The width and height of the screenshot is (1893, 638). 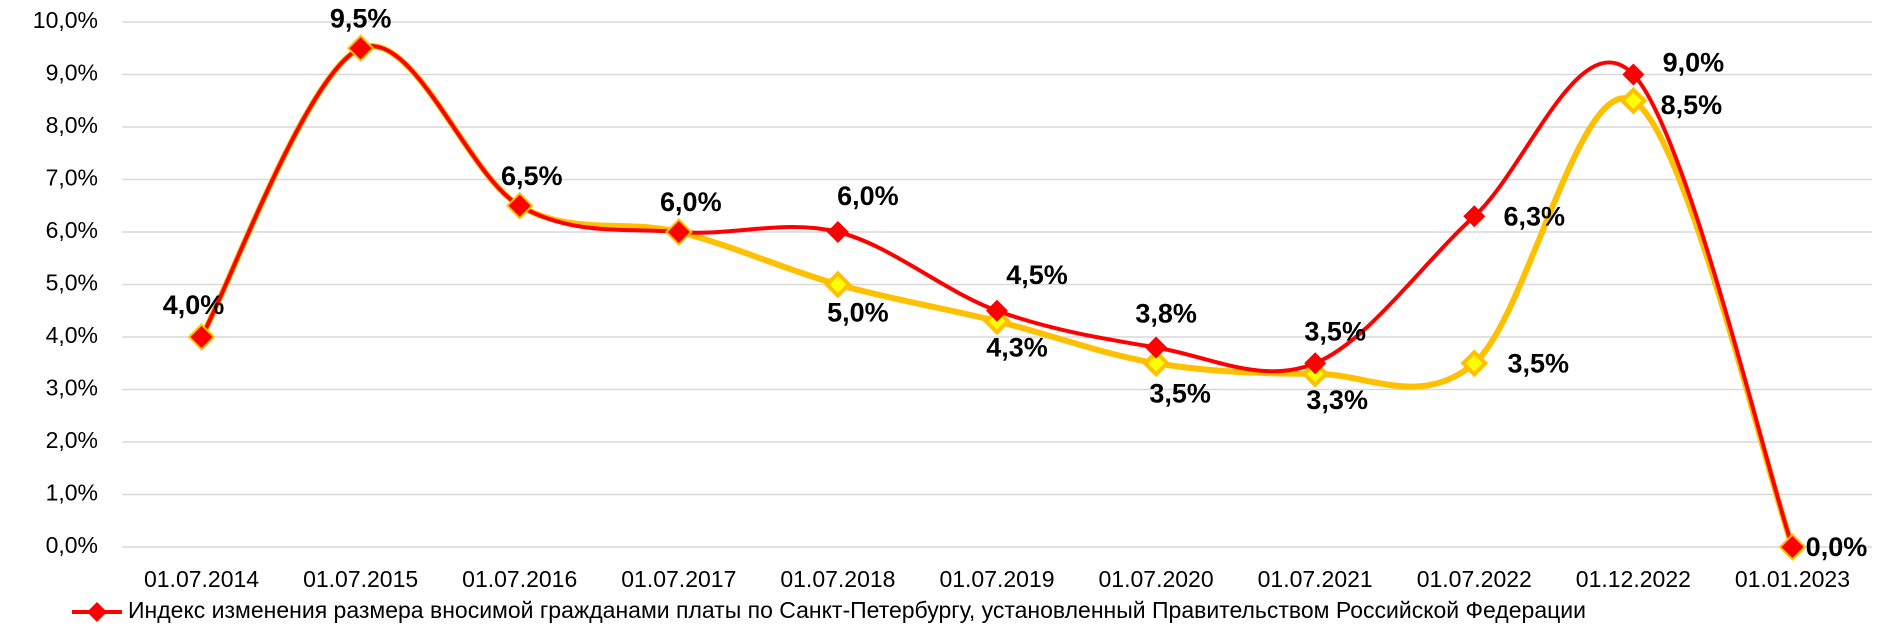 What do you see at coordinates (72, 440) in the screenshot?
I see `y-tick-label: 2,0%` at bounding box center [72, 440].